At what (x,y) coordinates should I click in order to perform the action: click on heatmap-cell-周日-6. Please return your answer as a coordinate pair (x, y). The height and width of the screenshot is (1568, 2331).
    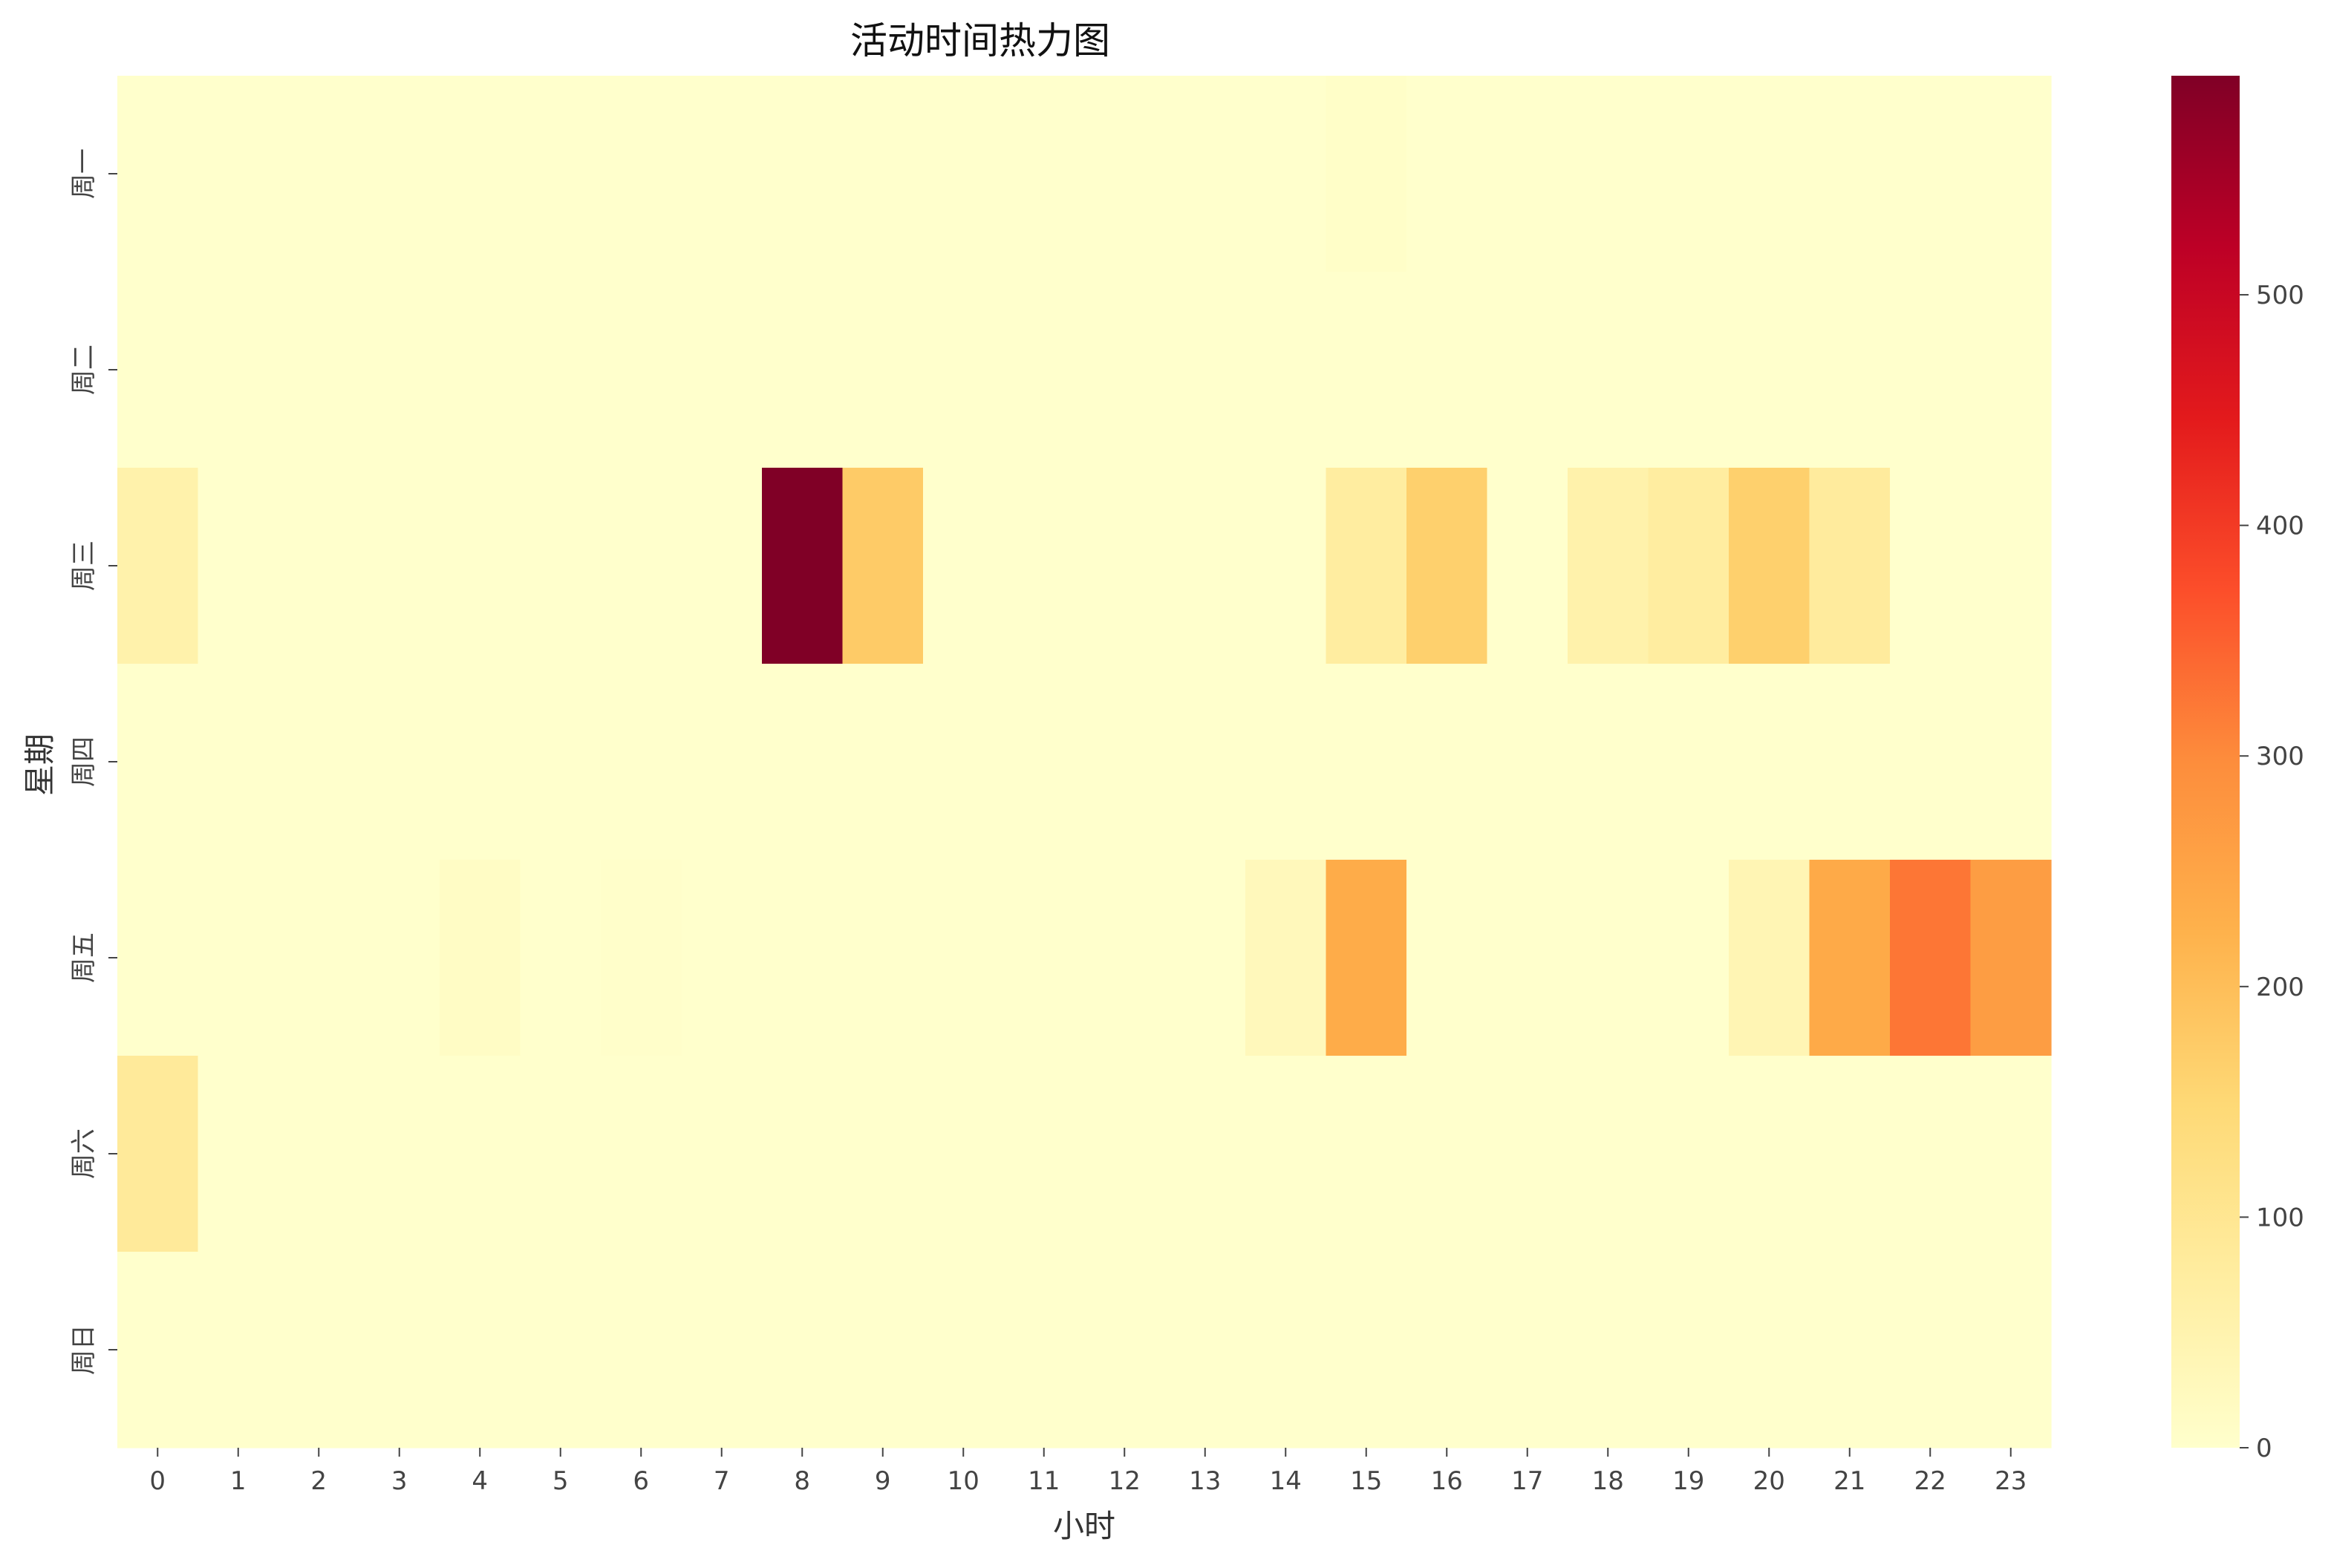
    Looking at the image, I should click on (641, 1350).